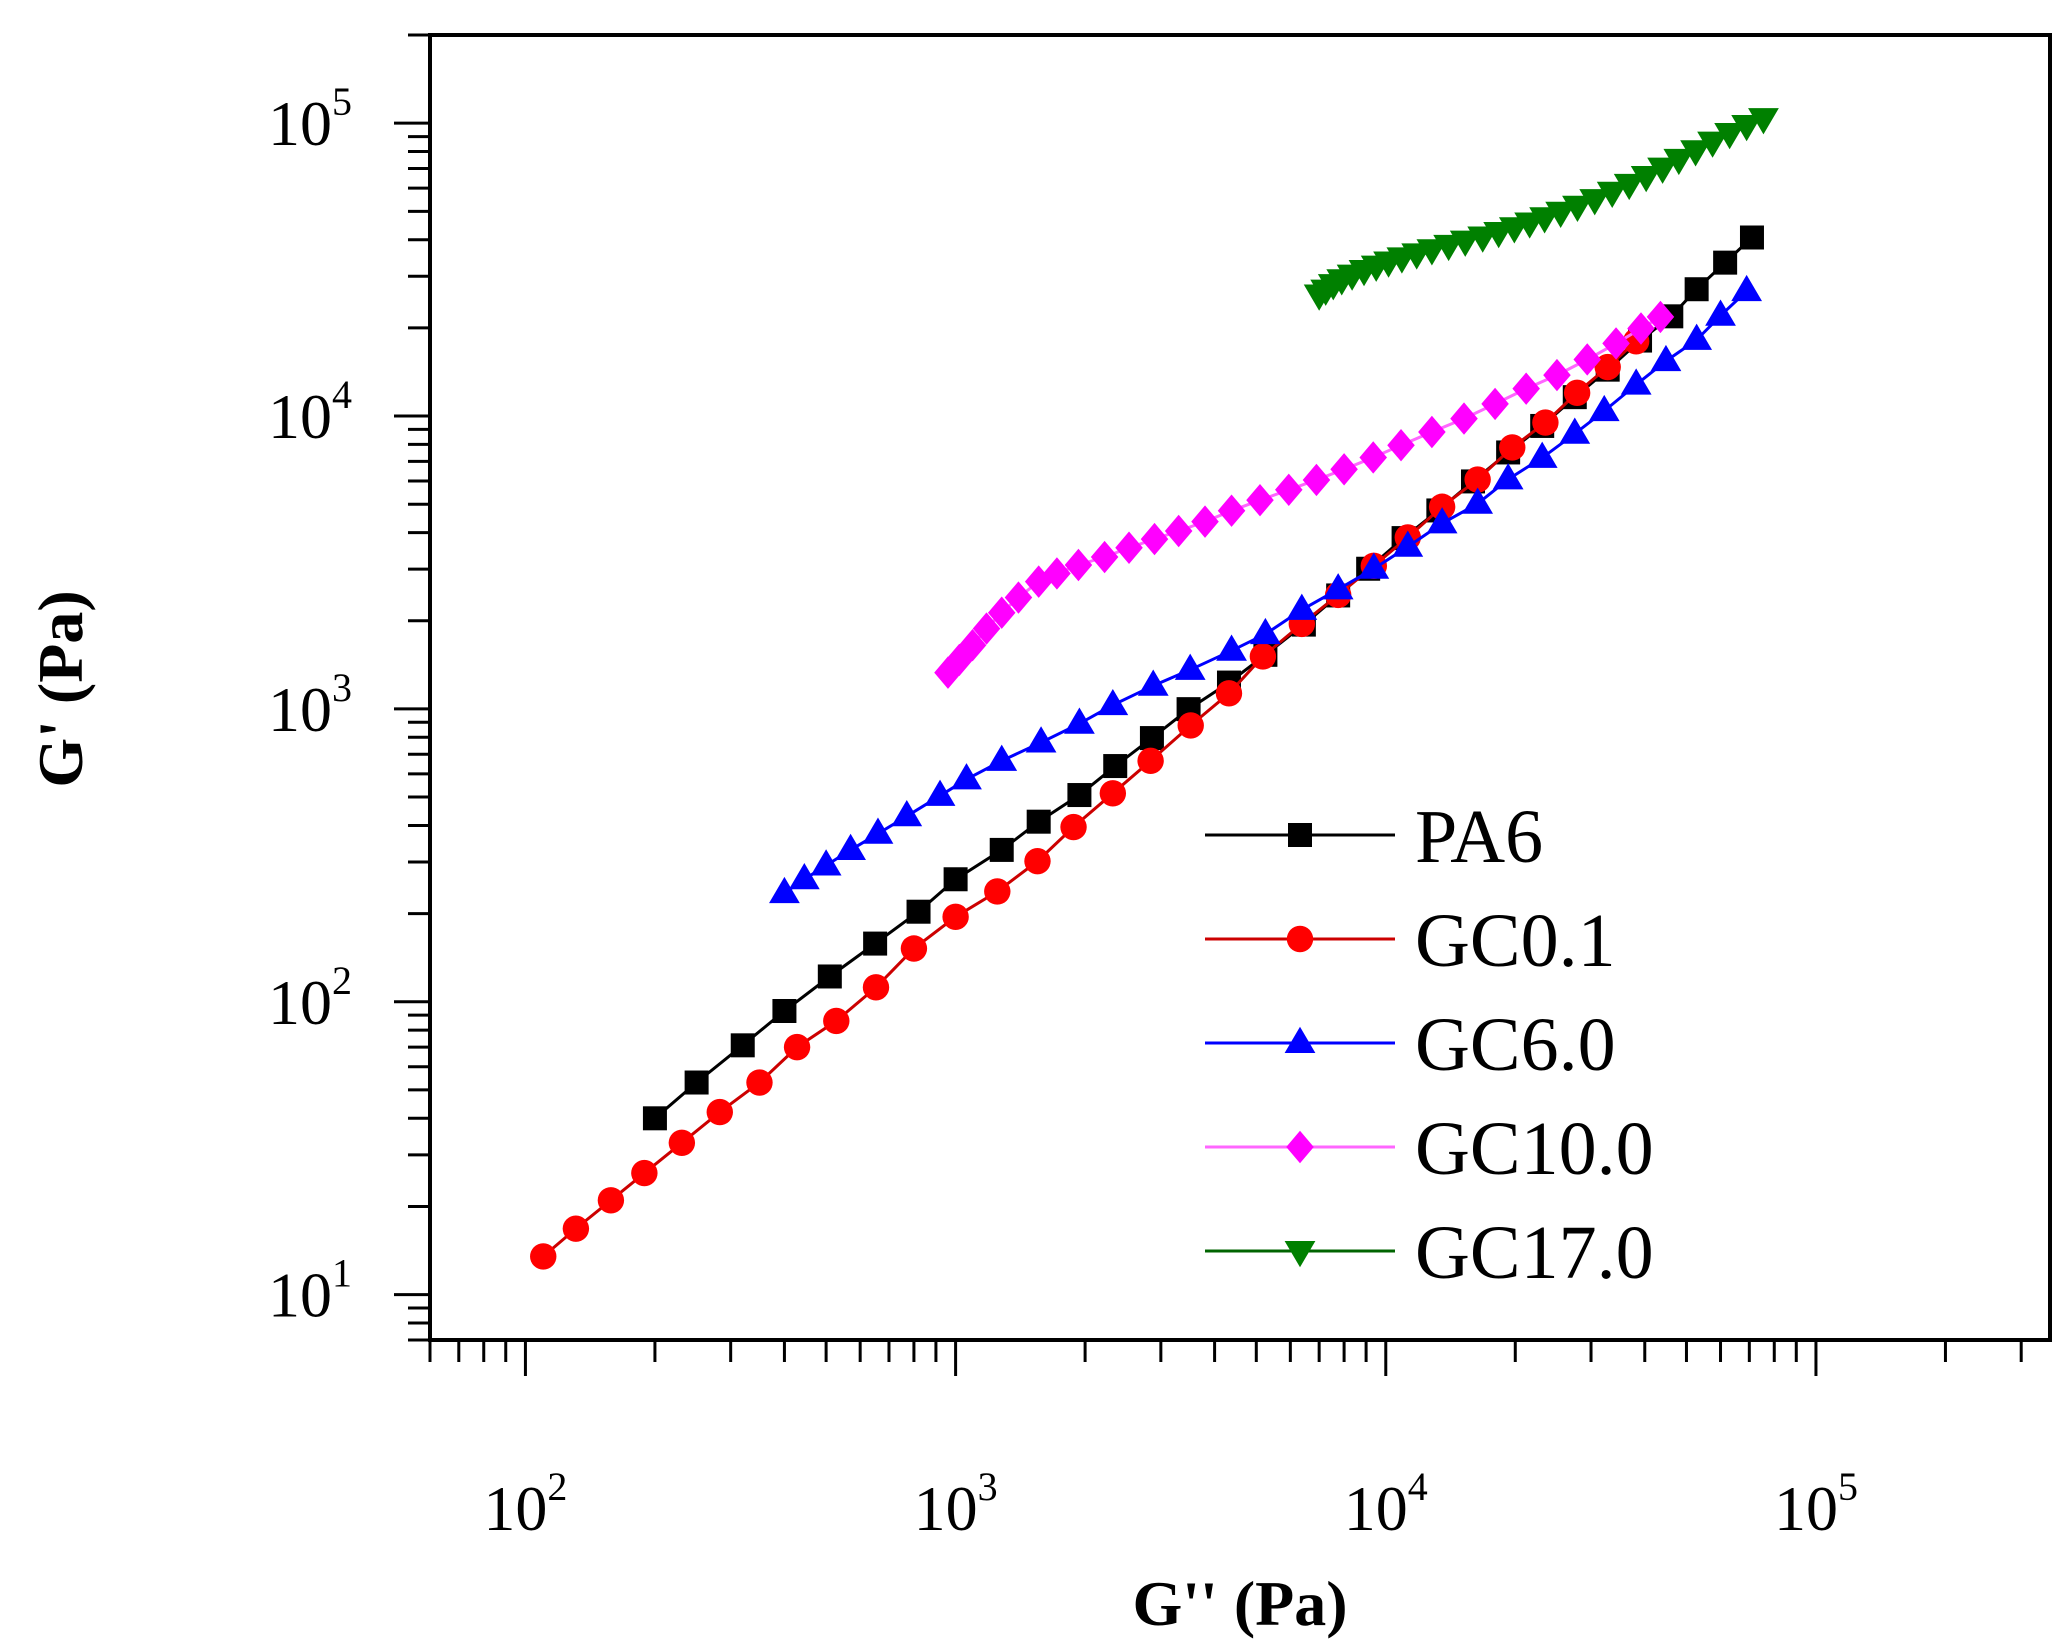 The image size is (2067, 1647). Describe the element at coordinates (1239, 1603) in the screenshot. I see `x-axis-title: G'' (Pa)` at that location.